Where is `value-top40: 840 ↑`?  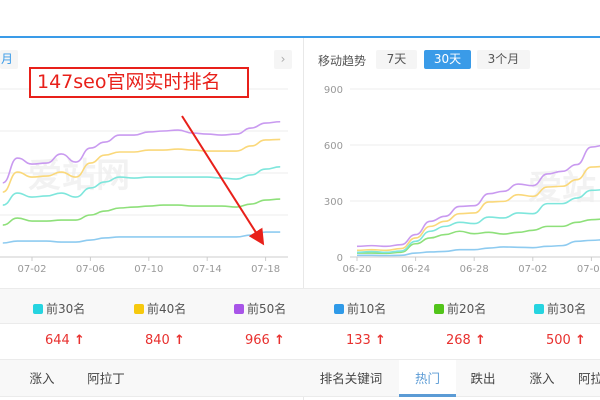
value-top40: 840 ↑ is located at coordinates (165, 340).